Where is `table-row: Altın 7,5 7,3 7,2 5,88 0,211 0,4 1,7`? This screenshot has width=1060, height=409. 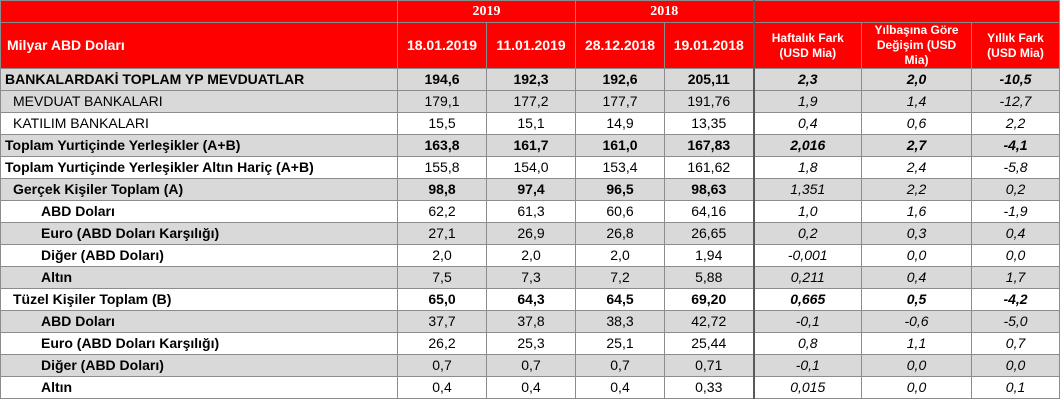
table-row: Altın 7,5 7,3 7,2 5,88 0,211 0,4 1,7 is located at coordinates (530, 277).